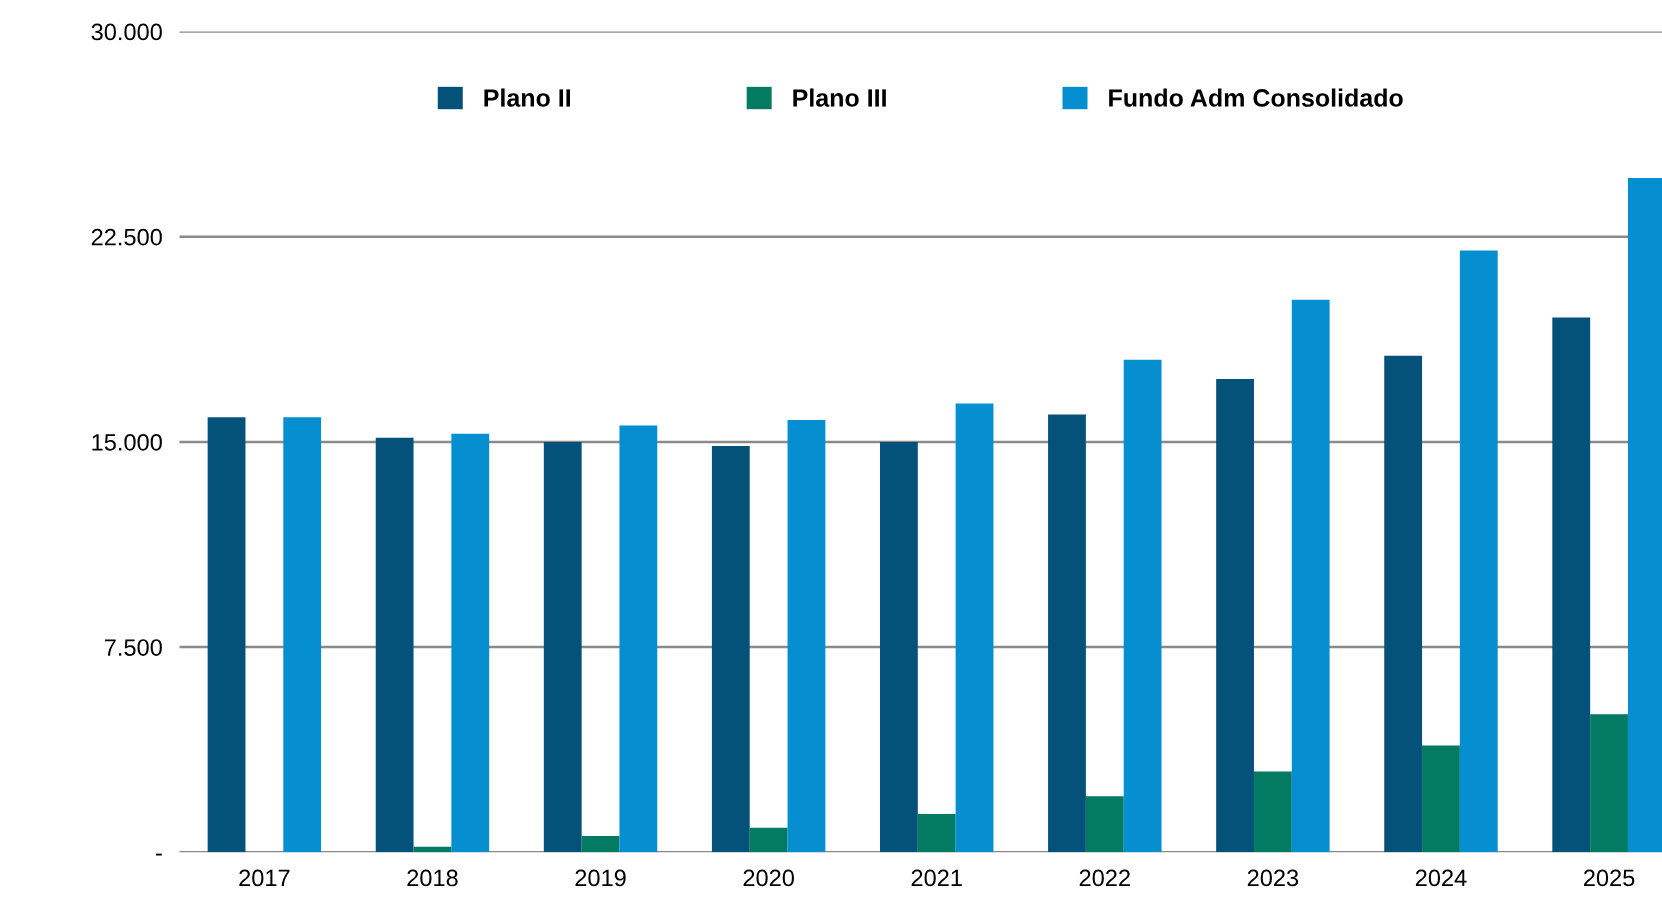 This screenshot has height=900, width=1662. What do you see at coordinates (839, 97) in the screenshot?
I see `legend-label: Plano III` at bounding box center [839, 97].